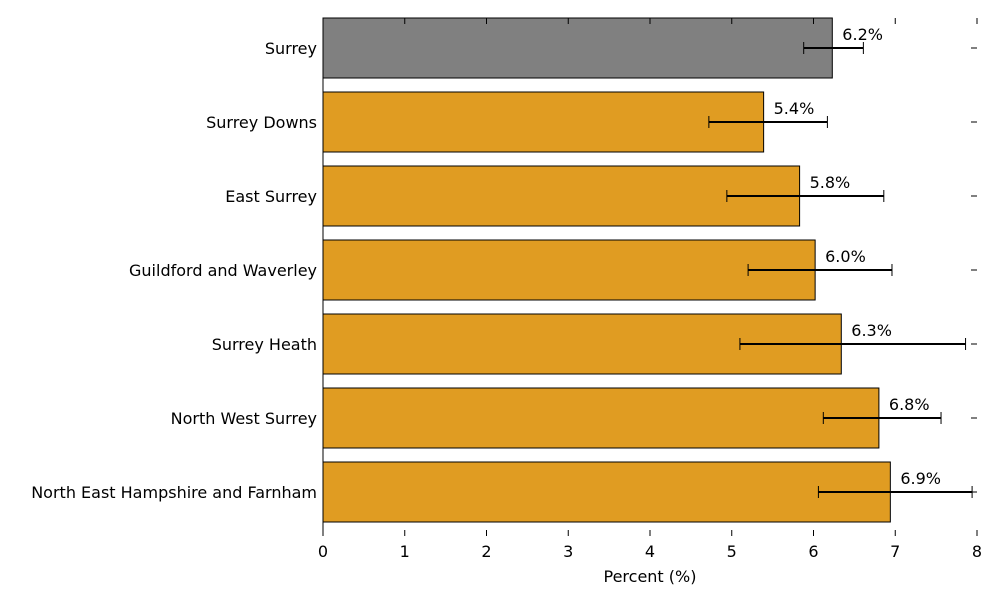 The width and height of the screenshot is (1000, 600). I want to click on x-tick-label: 5, so click(732, 551).